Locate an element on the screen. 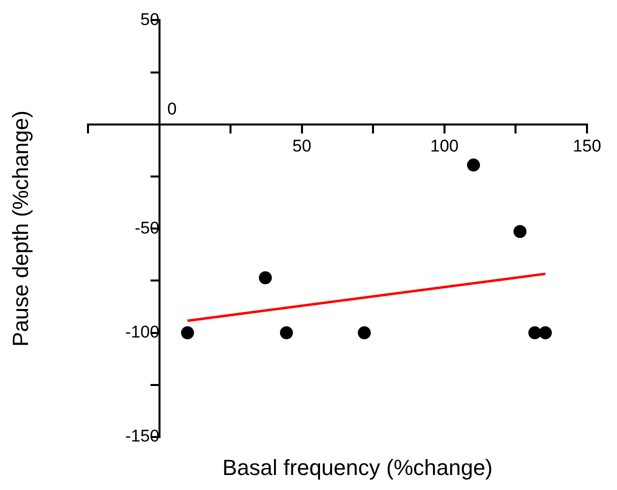  x-tick-label: 100 is located at coordinates (444, 146).